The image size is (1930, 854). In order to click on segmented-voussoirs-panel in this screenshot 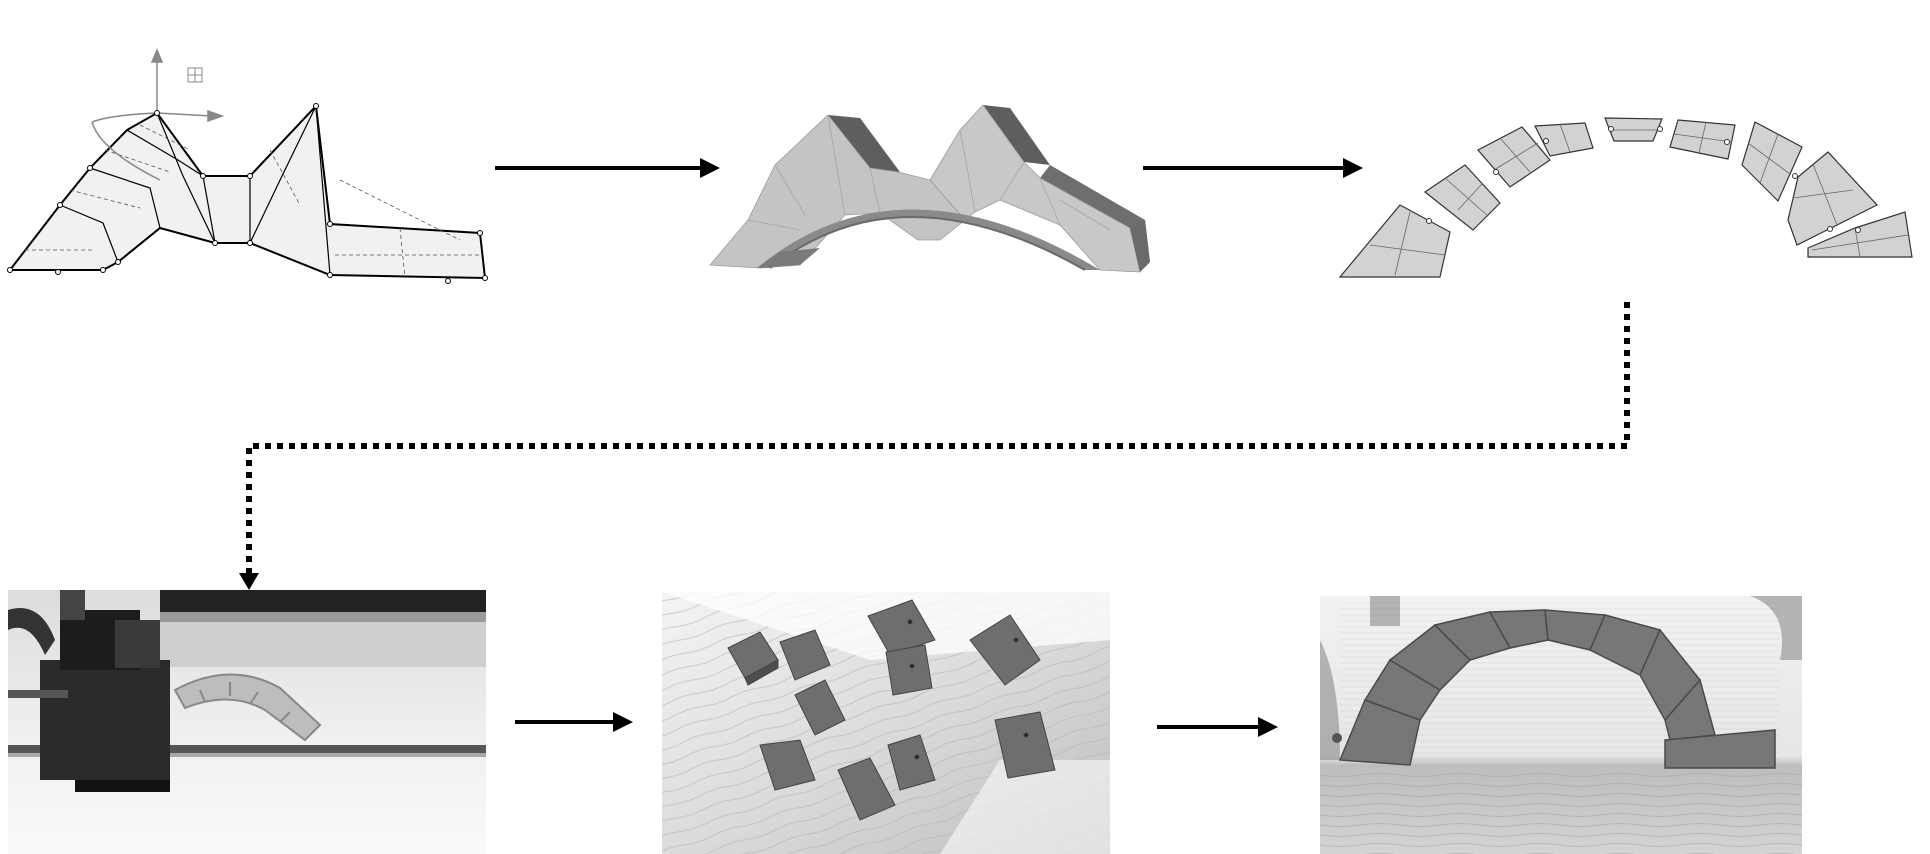, I will do `click(1625, 197)`.